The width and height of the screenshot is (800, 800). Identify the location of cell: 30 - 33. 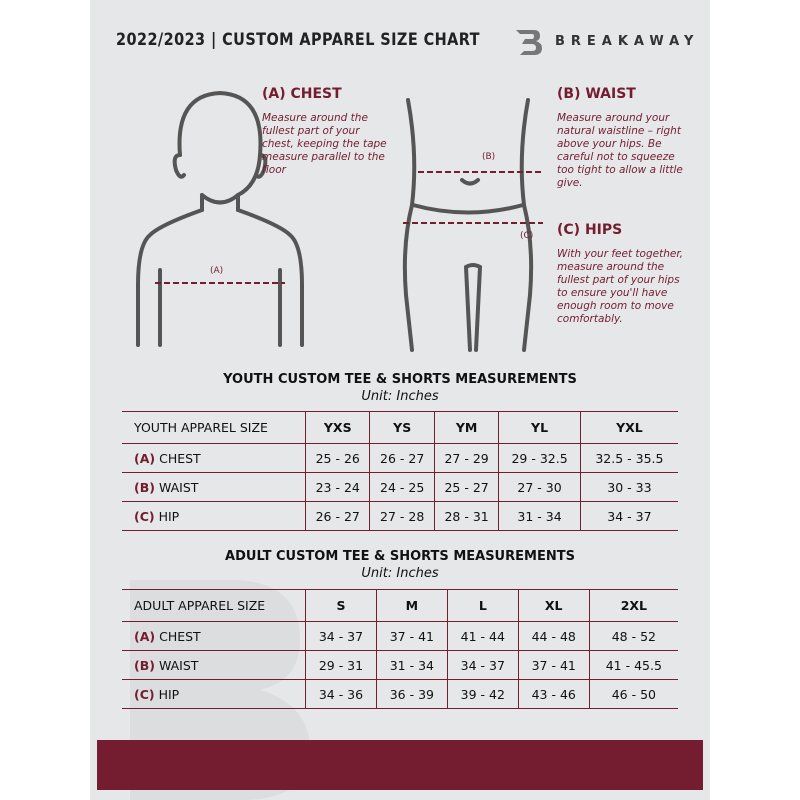
(628, 487).